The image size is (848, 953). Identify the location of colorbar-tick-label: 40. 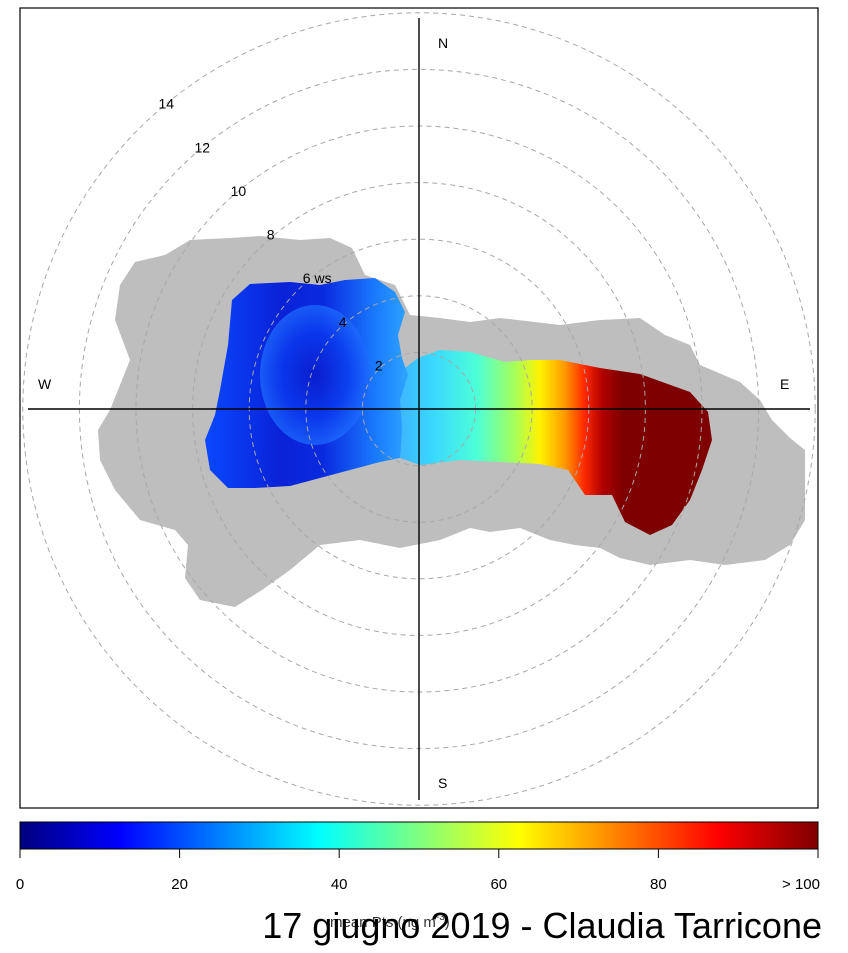
(339, 884).